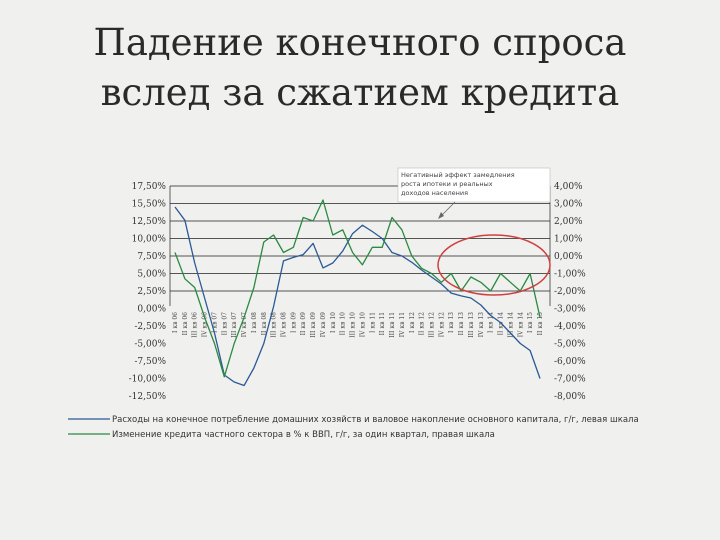 This screenshot has width=720, height=540. What do you see at coordinates (149, 187) in the screenshot?
I see `left-tick-label: 17,50%` at bounding box center [149, 187].